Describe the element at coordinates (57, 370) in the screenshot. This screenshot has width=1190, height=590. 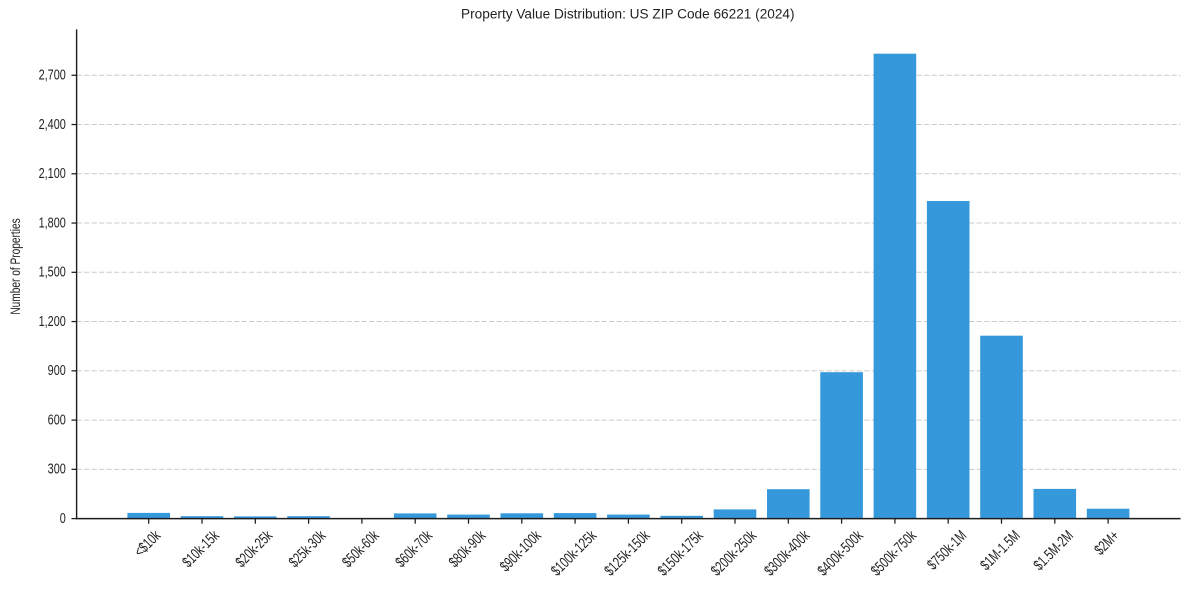
I see `svg-text: 900` at that location.